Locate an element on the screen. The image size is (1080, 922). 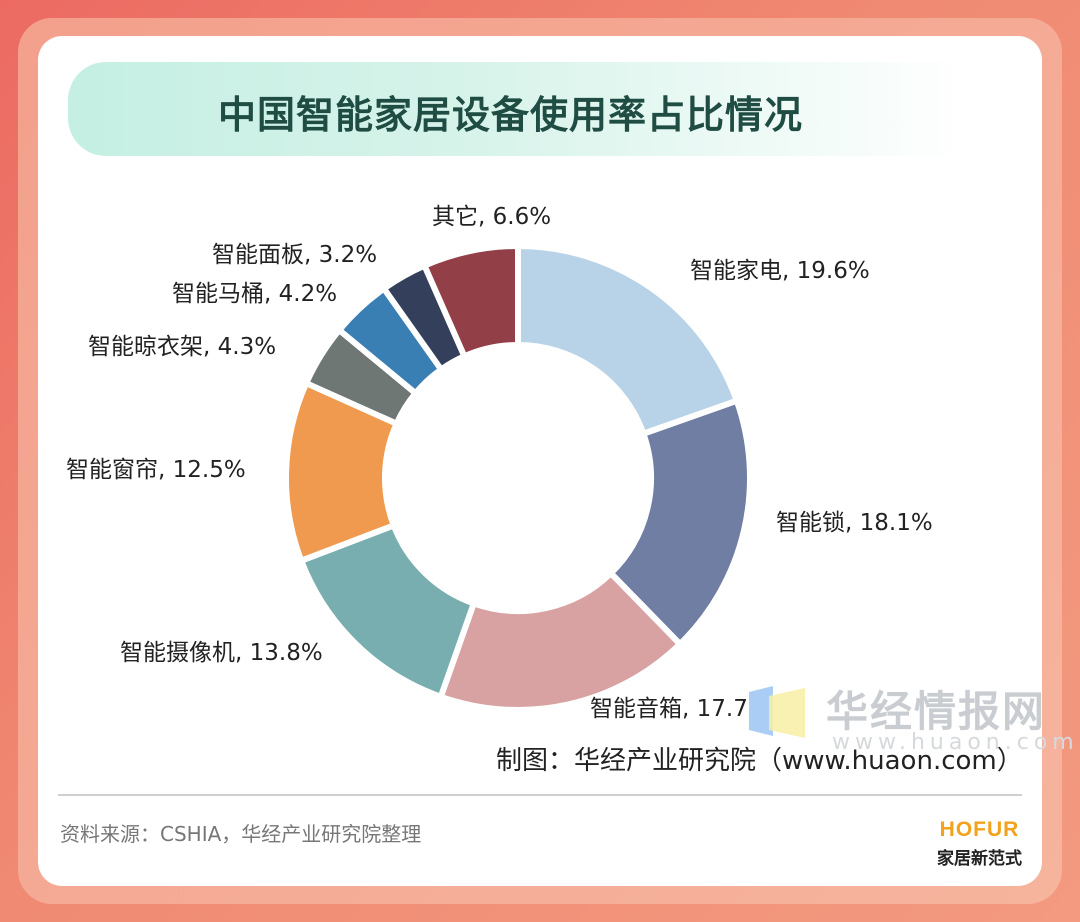
brand-logo: HOFUR 家居新范式 is located at coordinates (979, 843).